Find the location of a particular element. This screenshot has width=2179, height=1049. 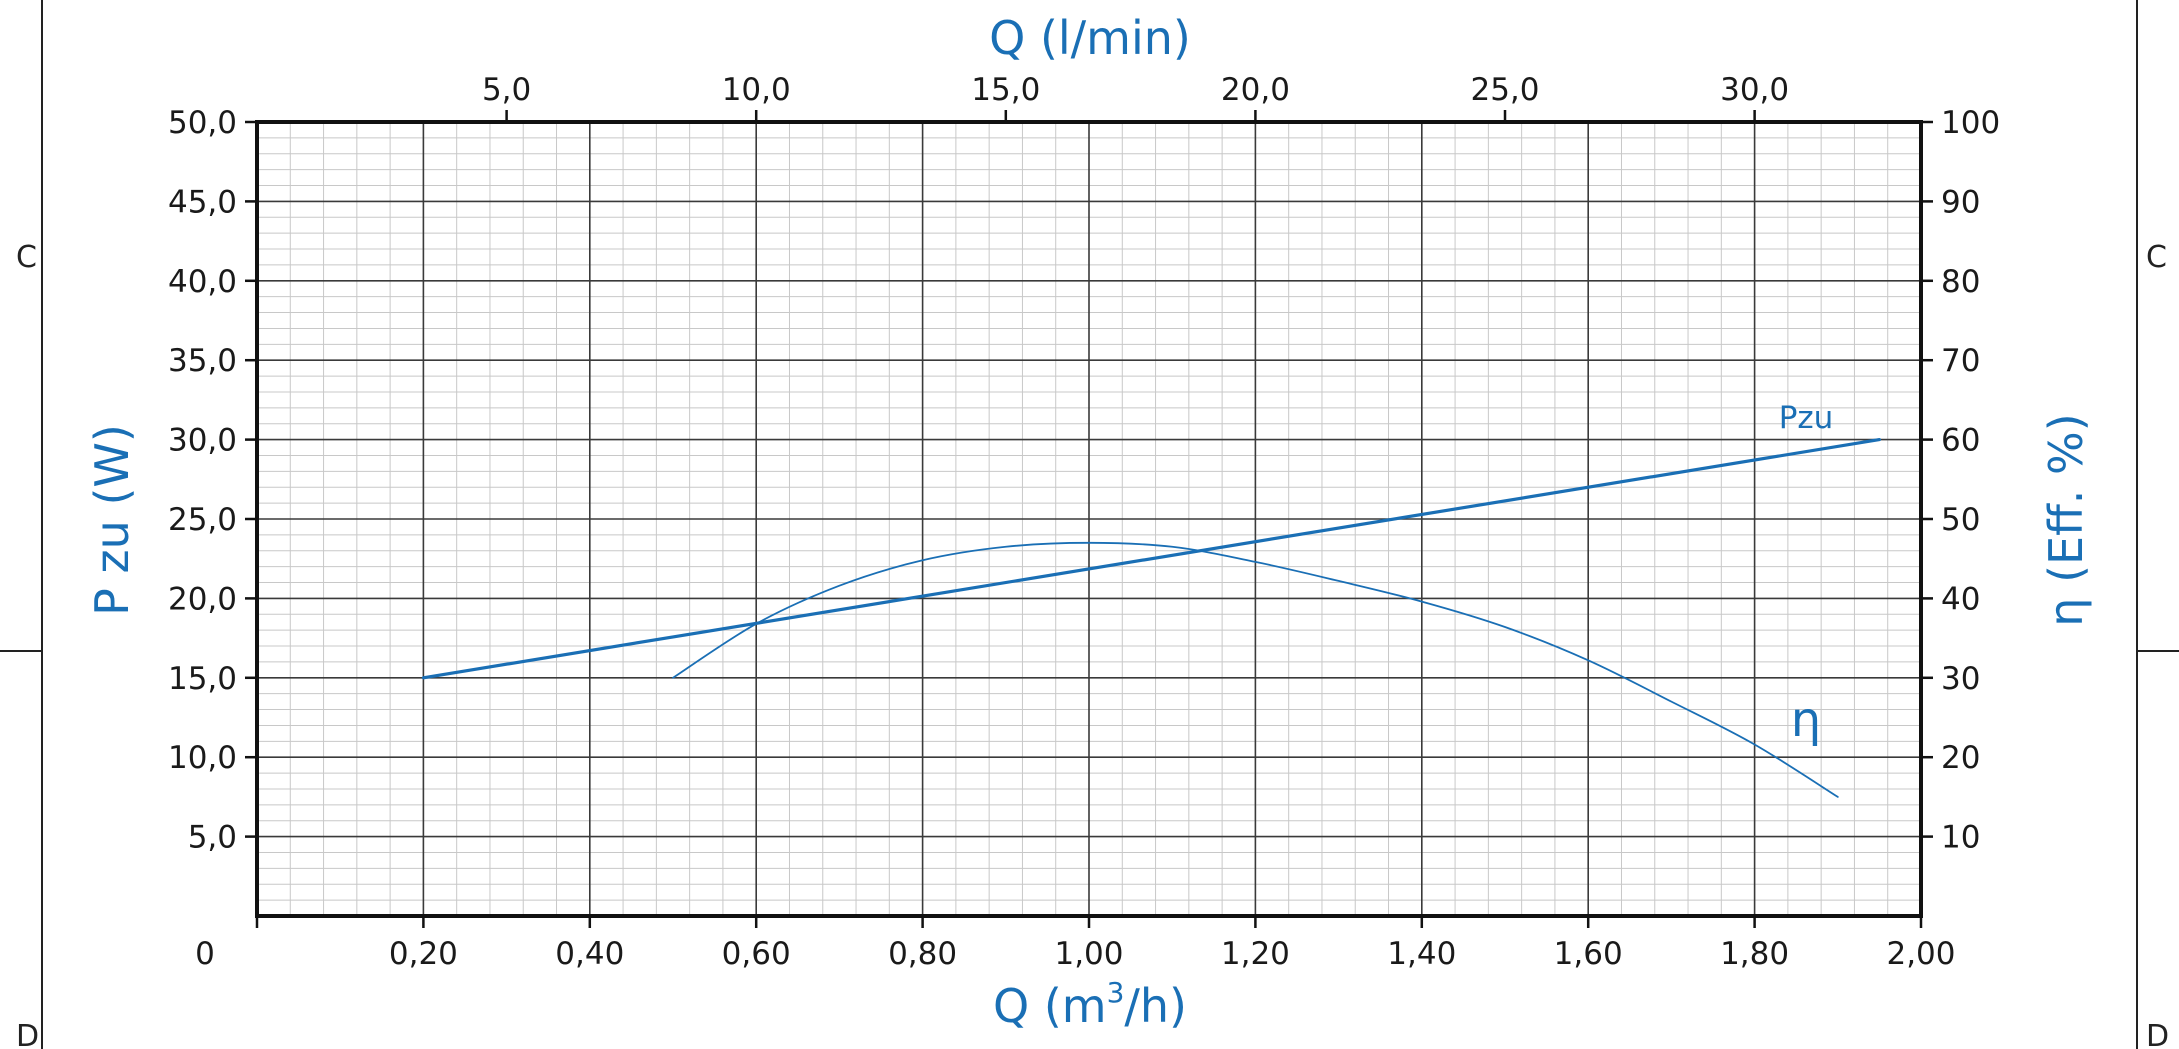

right-tick-label: 70 is located at coordinates (1960, 361).